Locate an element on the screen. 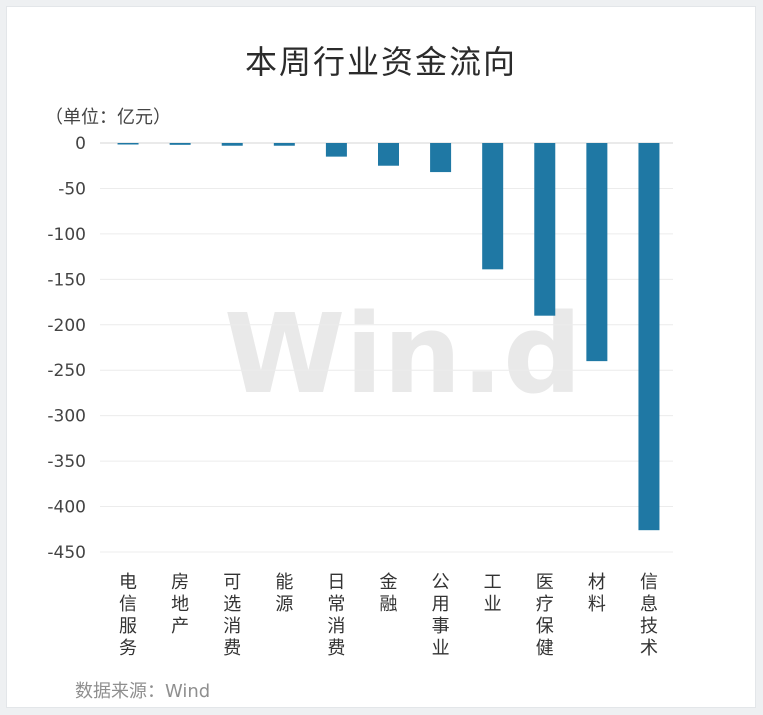 Image resolution: width=763 pixels, height=715 pixels. category-label: 医疗保健 is located at coordinates (545, 615).